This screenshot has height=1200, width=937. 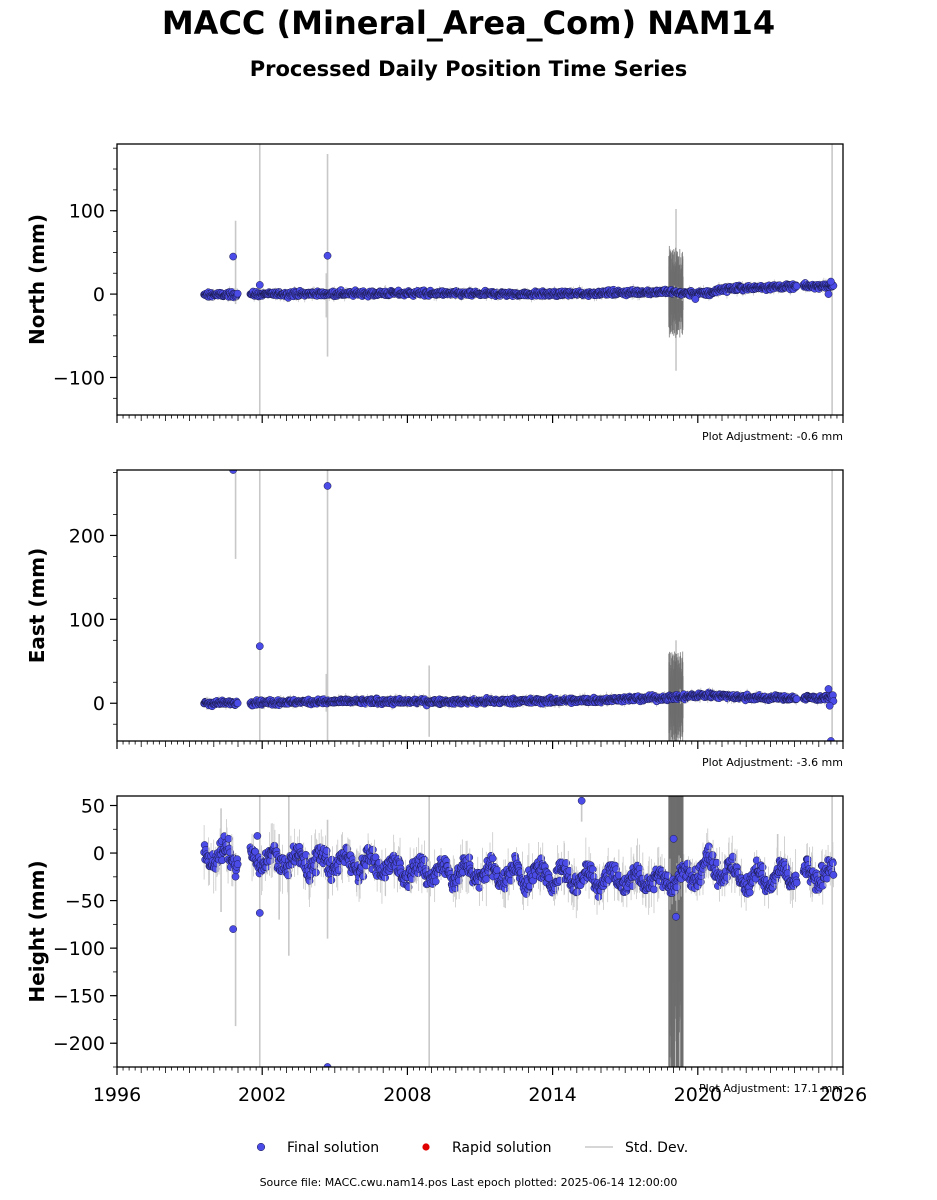 I want to click on y-axis-label: East (mm), so click(x=37, y=606).